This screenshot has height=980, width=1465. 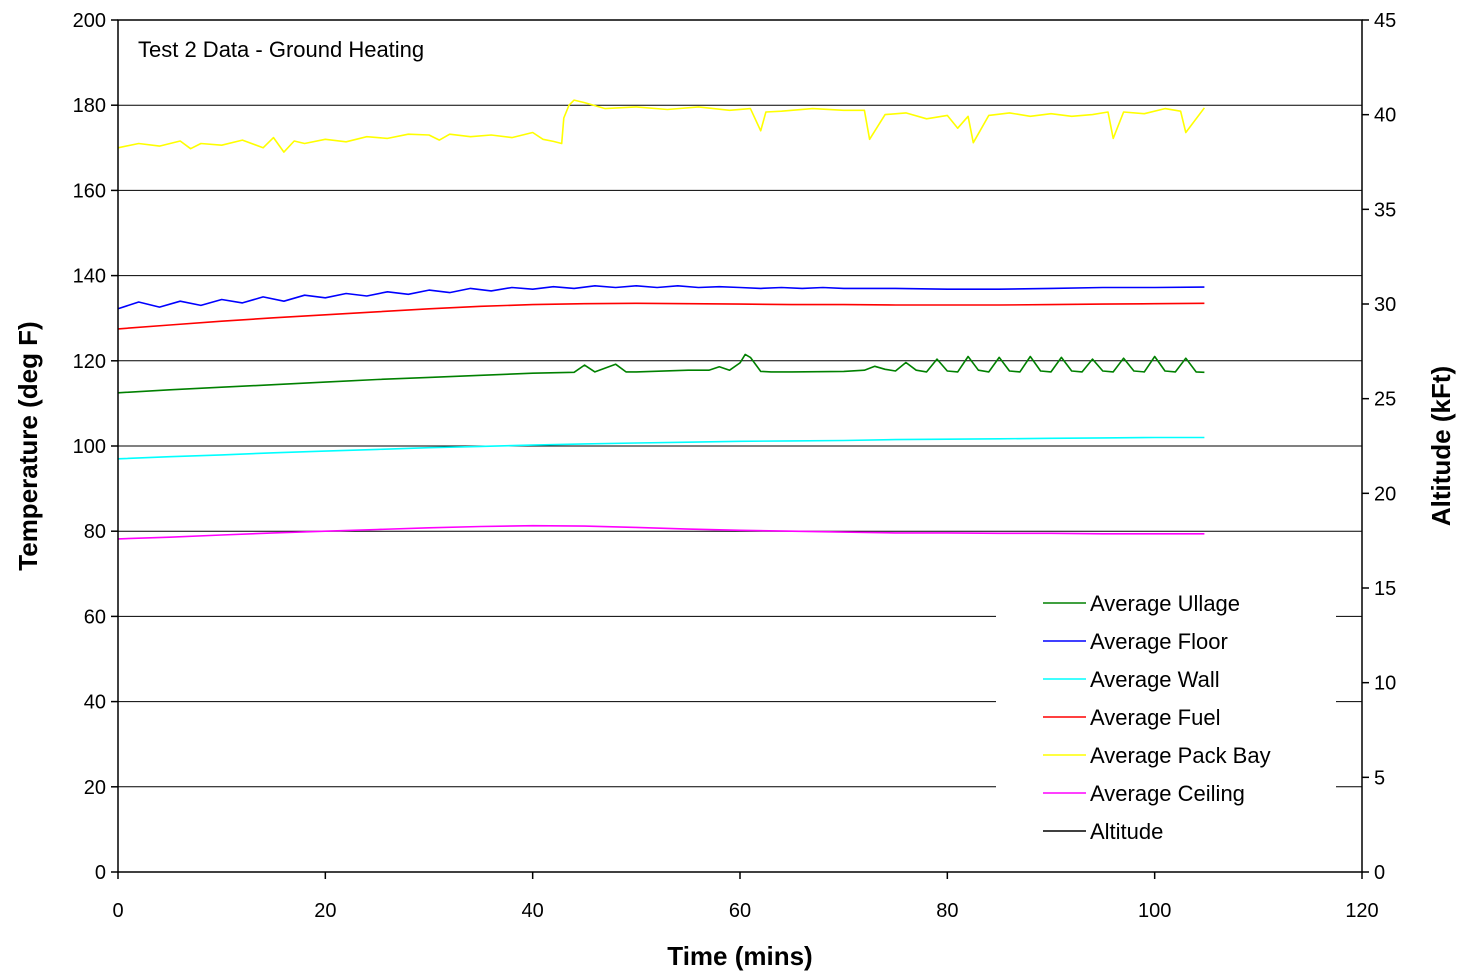 I want to click on y2-tick-label: 0, so click(x=1379, y=873).